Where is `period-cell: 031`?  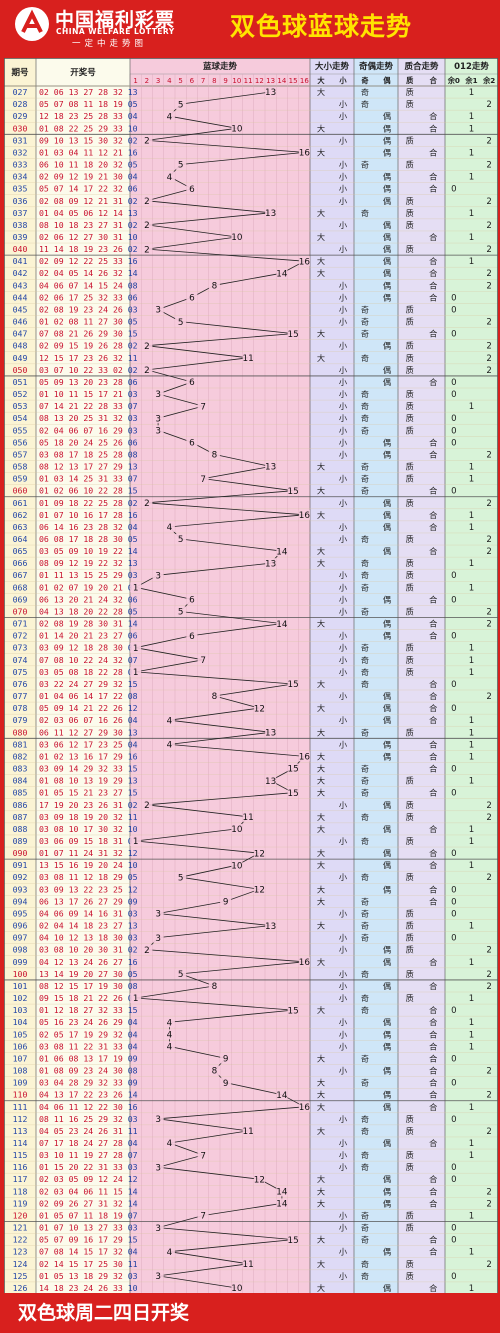 period-cell: 031 is located at coordinates (20, 140).